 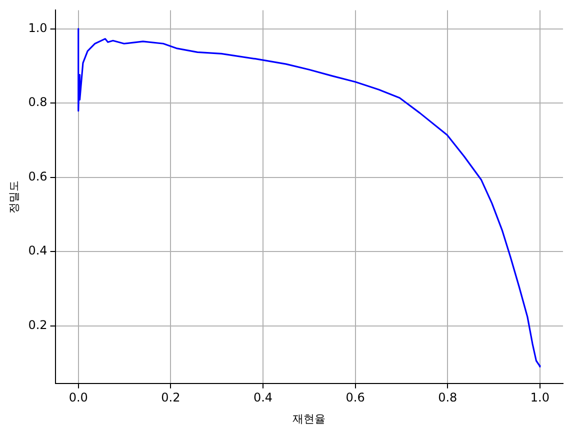 I want to click on y-axis-title: 정밀도, so click(x=13, y=197).